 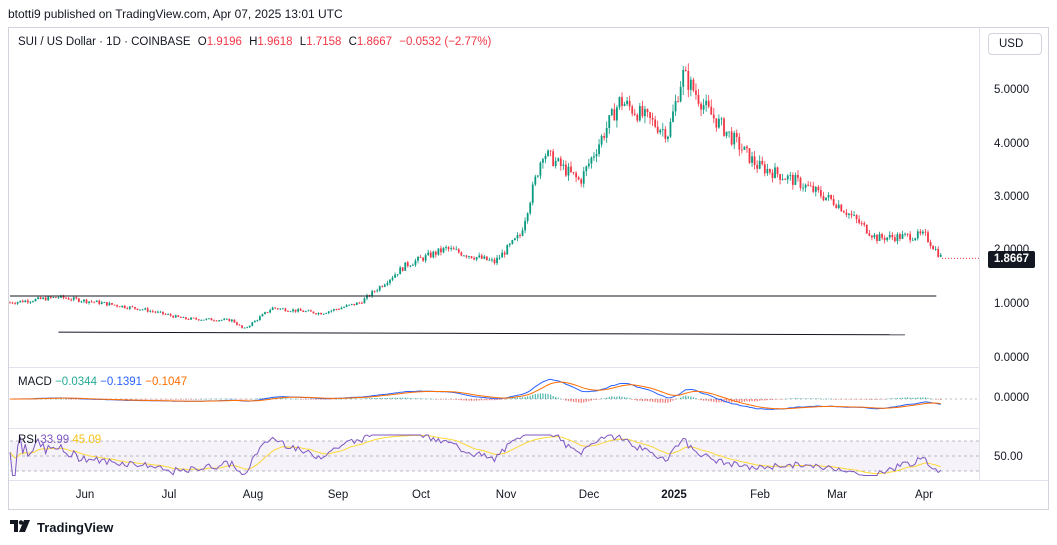 What do you see at coordinates (338, 495) in the screenshot?
I see `time-axis-label: Sep` at bounding box center [338, 495].